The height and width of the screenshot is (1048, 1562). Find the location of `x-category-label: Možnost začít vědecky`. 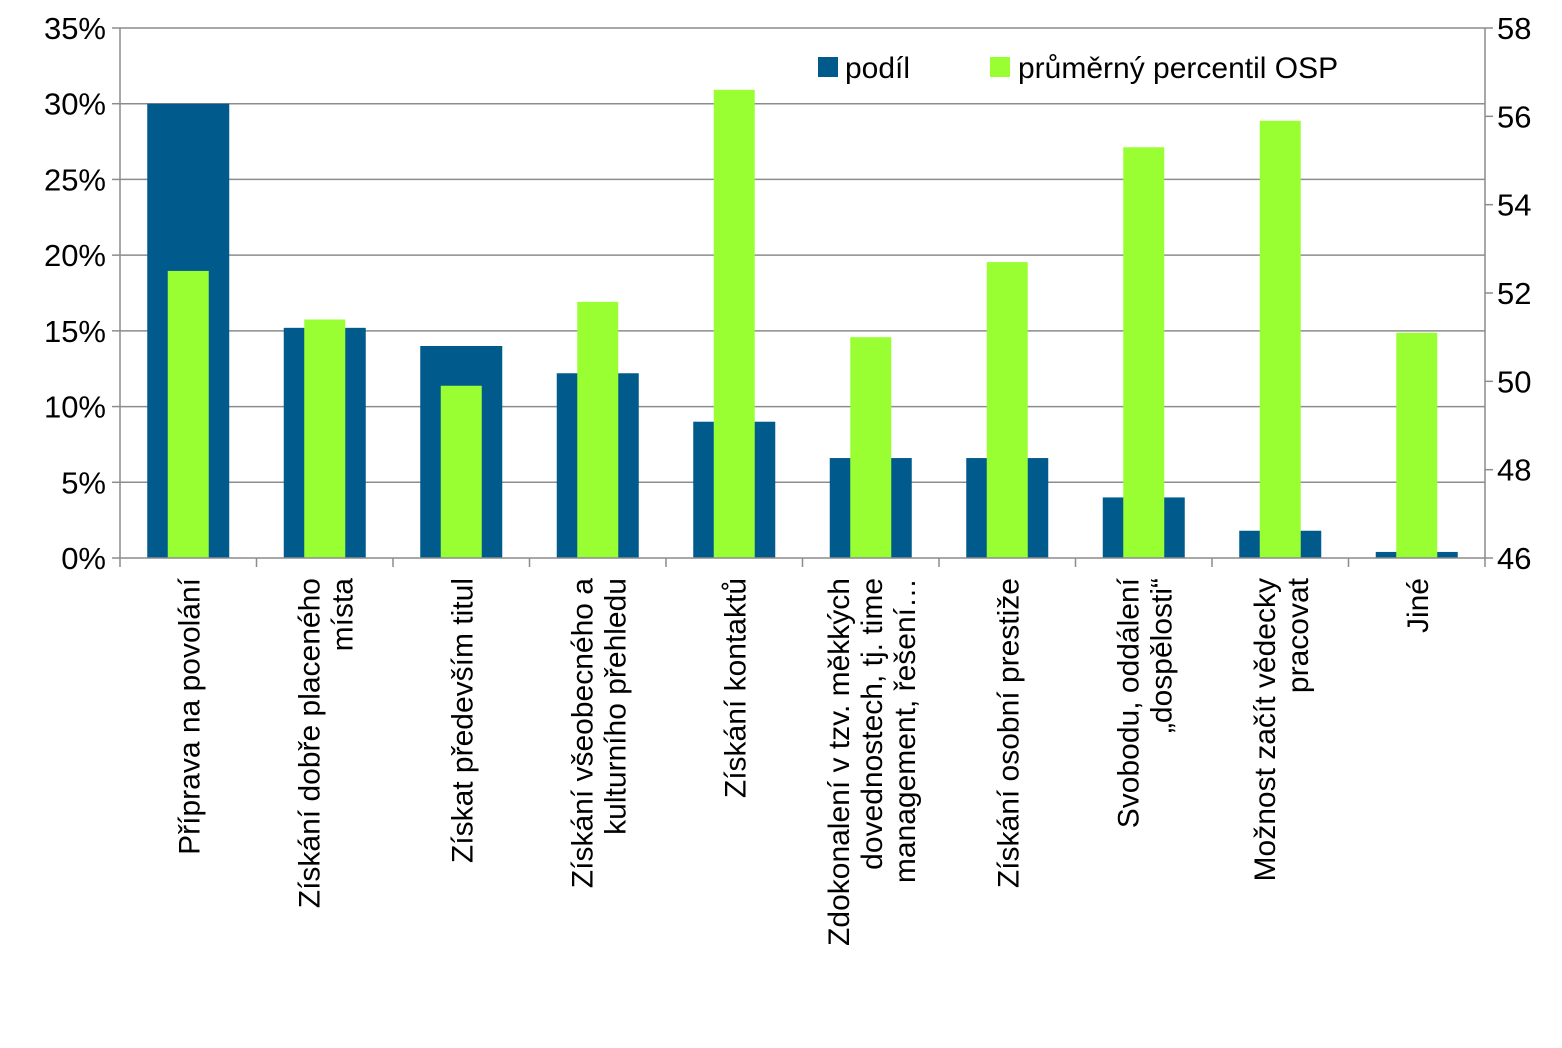

x-category-label: Možnost začít vědecky is located at coordinates (1265, 729).